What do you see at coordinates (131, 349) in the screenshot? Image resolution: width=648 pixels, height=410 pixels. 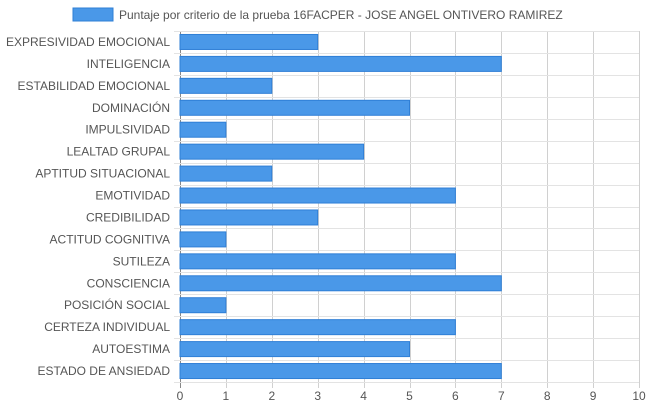 I see `category-label: AUTOESTIMA` at bounding box center [131, 349].